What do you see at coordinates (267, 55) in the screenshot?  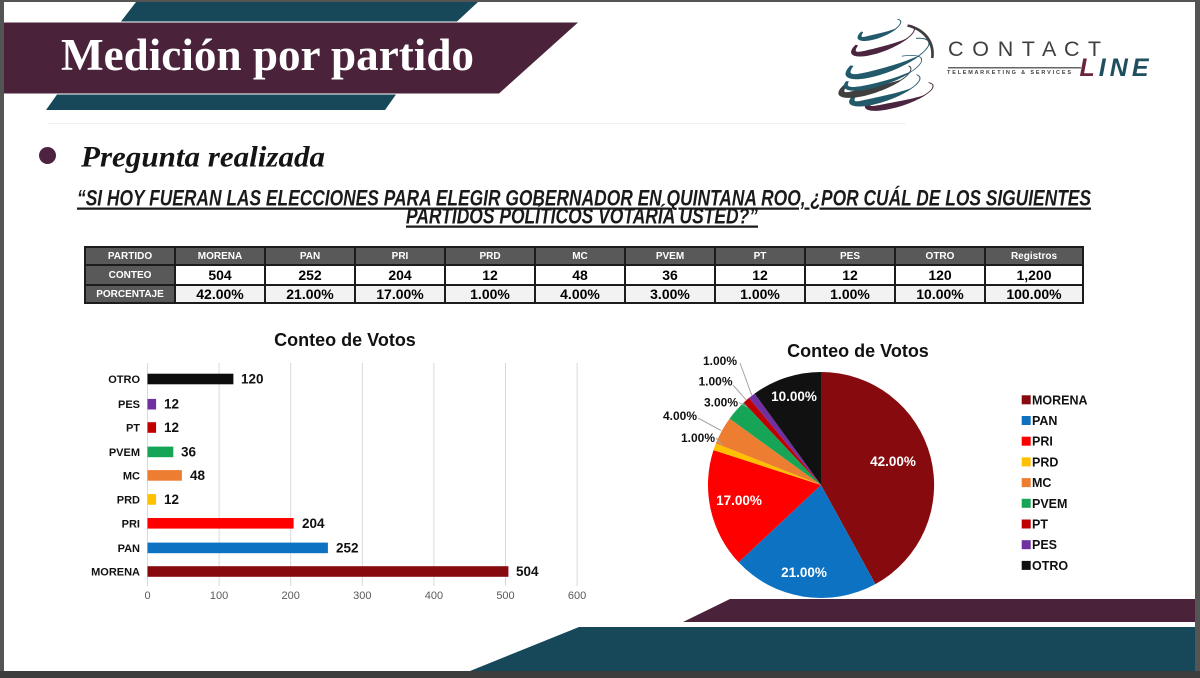 I see `svg-text: Medición por partido` at bounding box center [267, 55].